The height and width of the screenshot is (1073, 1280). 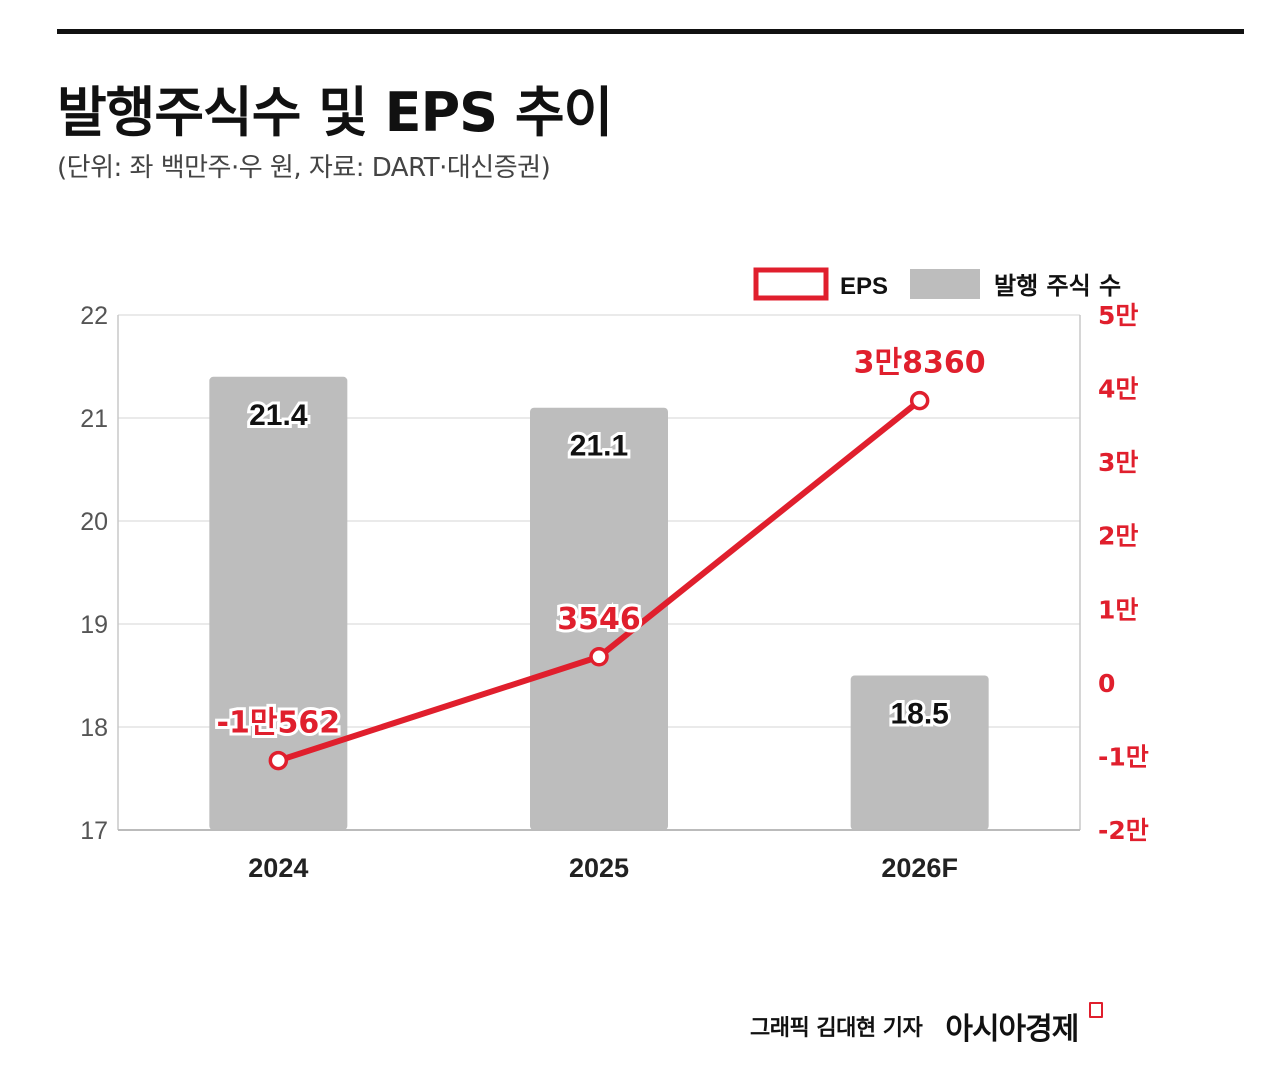 I want to click on right-axis-tick-label: -1만, so click(x=1123, y=756).